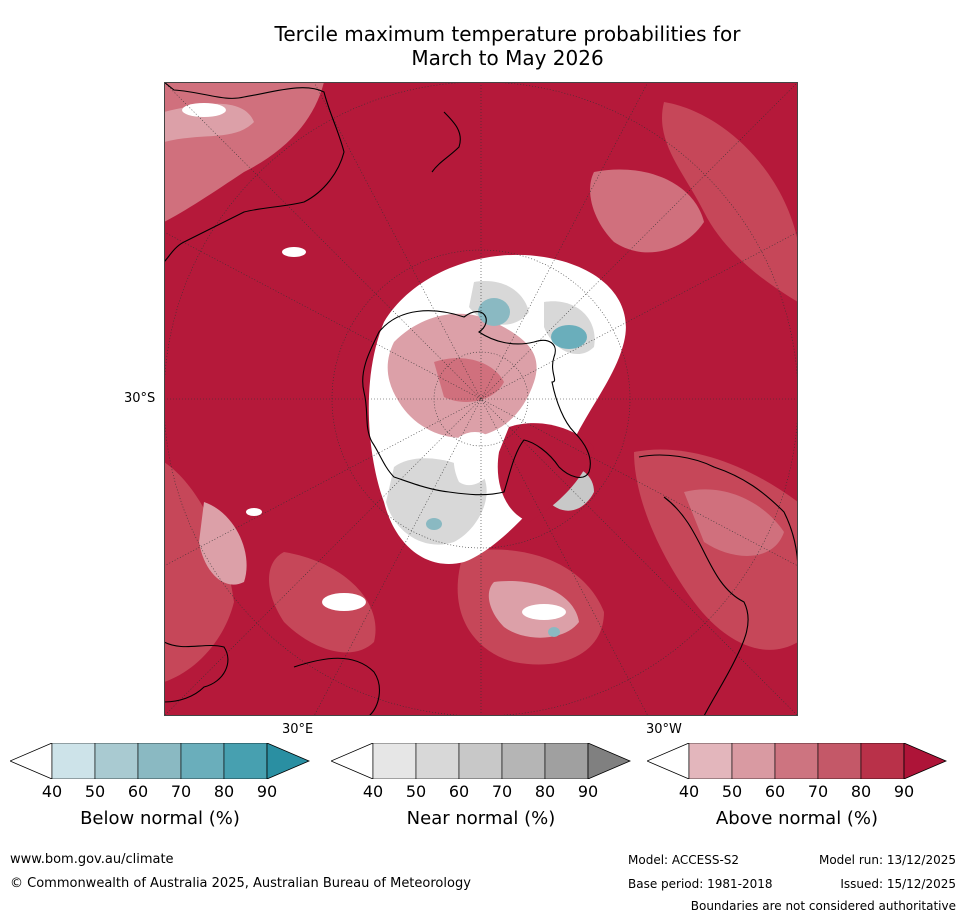  I want to click on website-link: www.bom.gov.au/climate, so click(92, 859).